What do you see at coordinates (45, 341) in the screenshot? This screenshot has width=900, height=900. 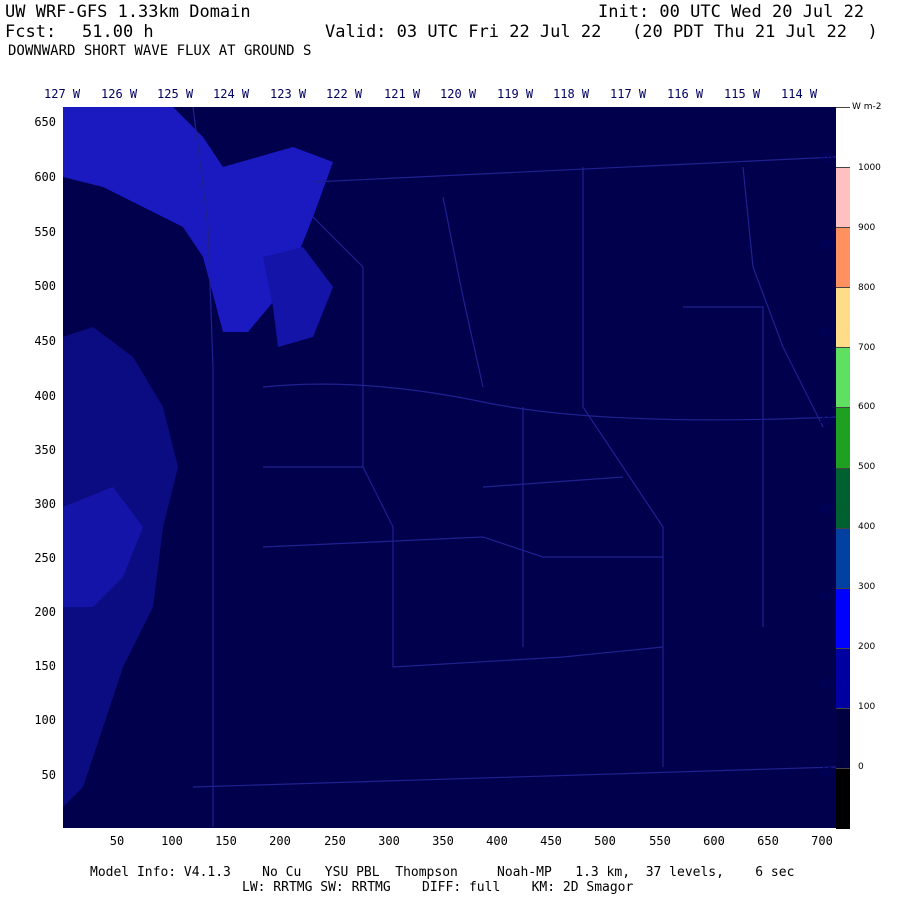 I see `y-tick: 450` at bounding box center [45, 341].